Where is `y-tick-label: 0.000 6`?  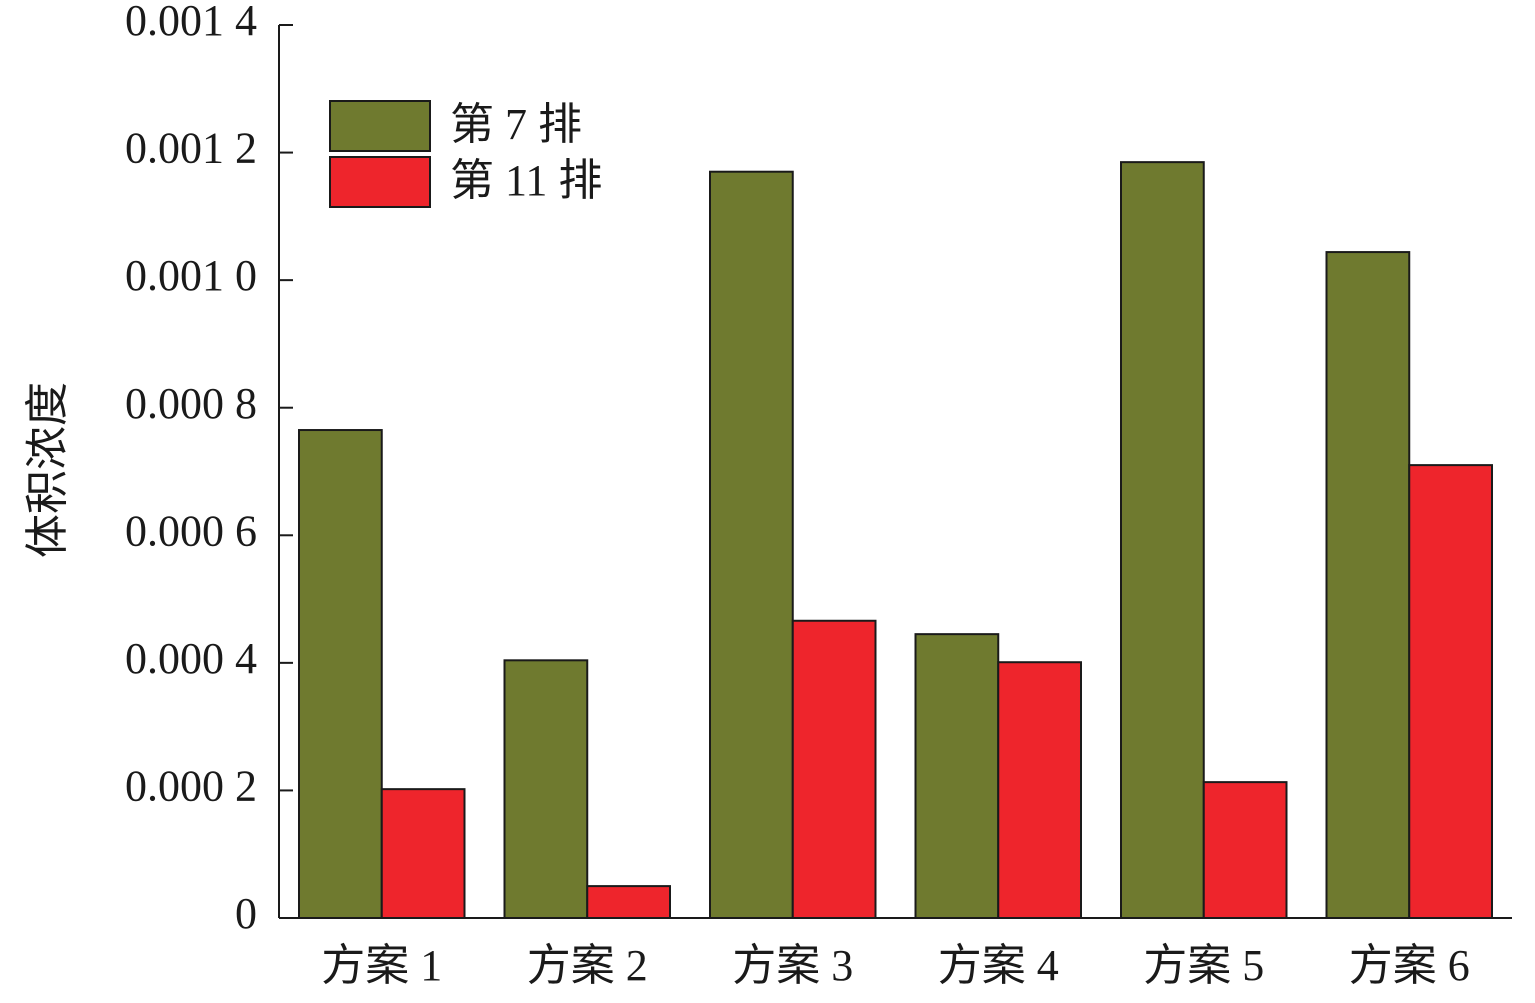 y-tick-label: 0.000 6 is located at coordinates (191, 530).